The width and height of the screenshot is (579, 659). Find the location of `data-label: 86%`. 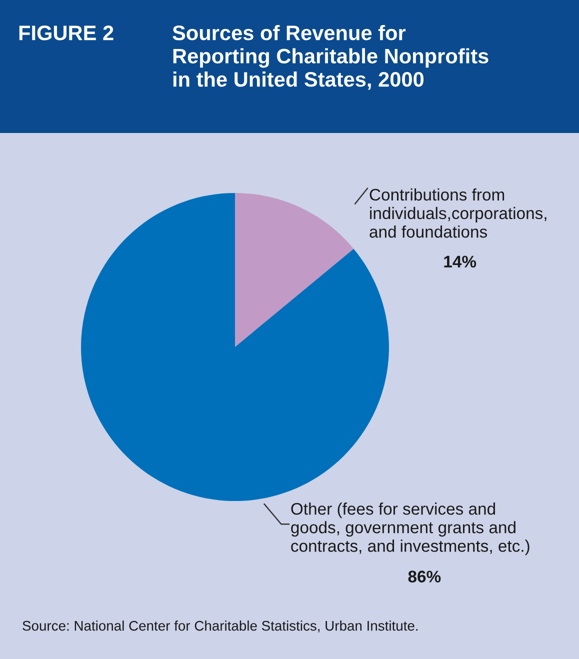

data-label: 86% is located at coordinates (424, 576).